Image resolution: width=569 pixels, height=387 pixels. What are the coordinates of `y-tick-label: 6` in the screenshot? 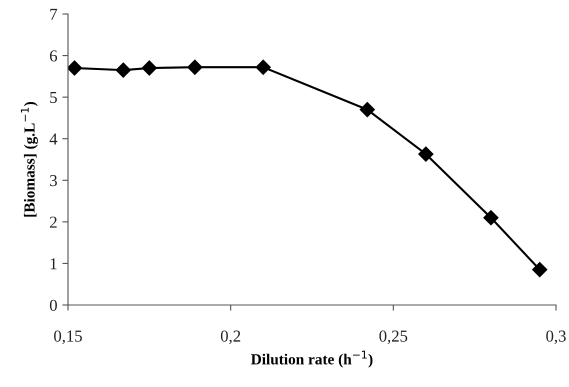 It's located at (54, 56).